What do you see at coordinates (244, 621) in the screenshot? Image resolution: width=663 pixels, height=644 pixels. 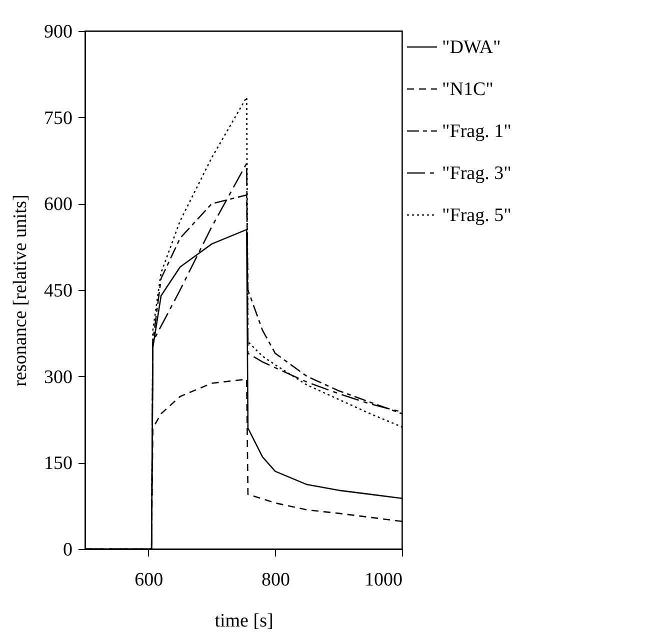 I see `x-axis-title: time [s]` at bounding box center [244, 621].